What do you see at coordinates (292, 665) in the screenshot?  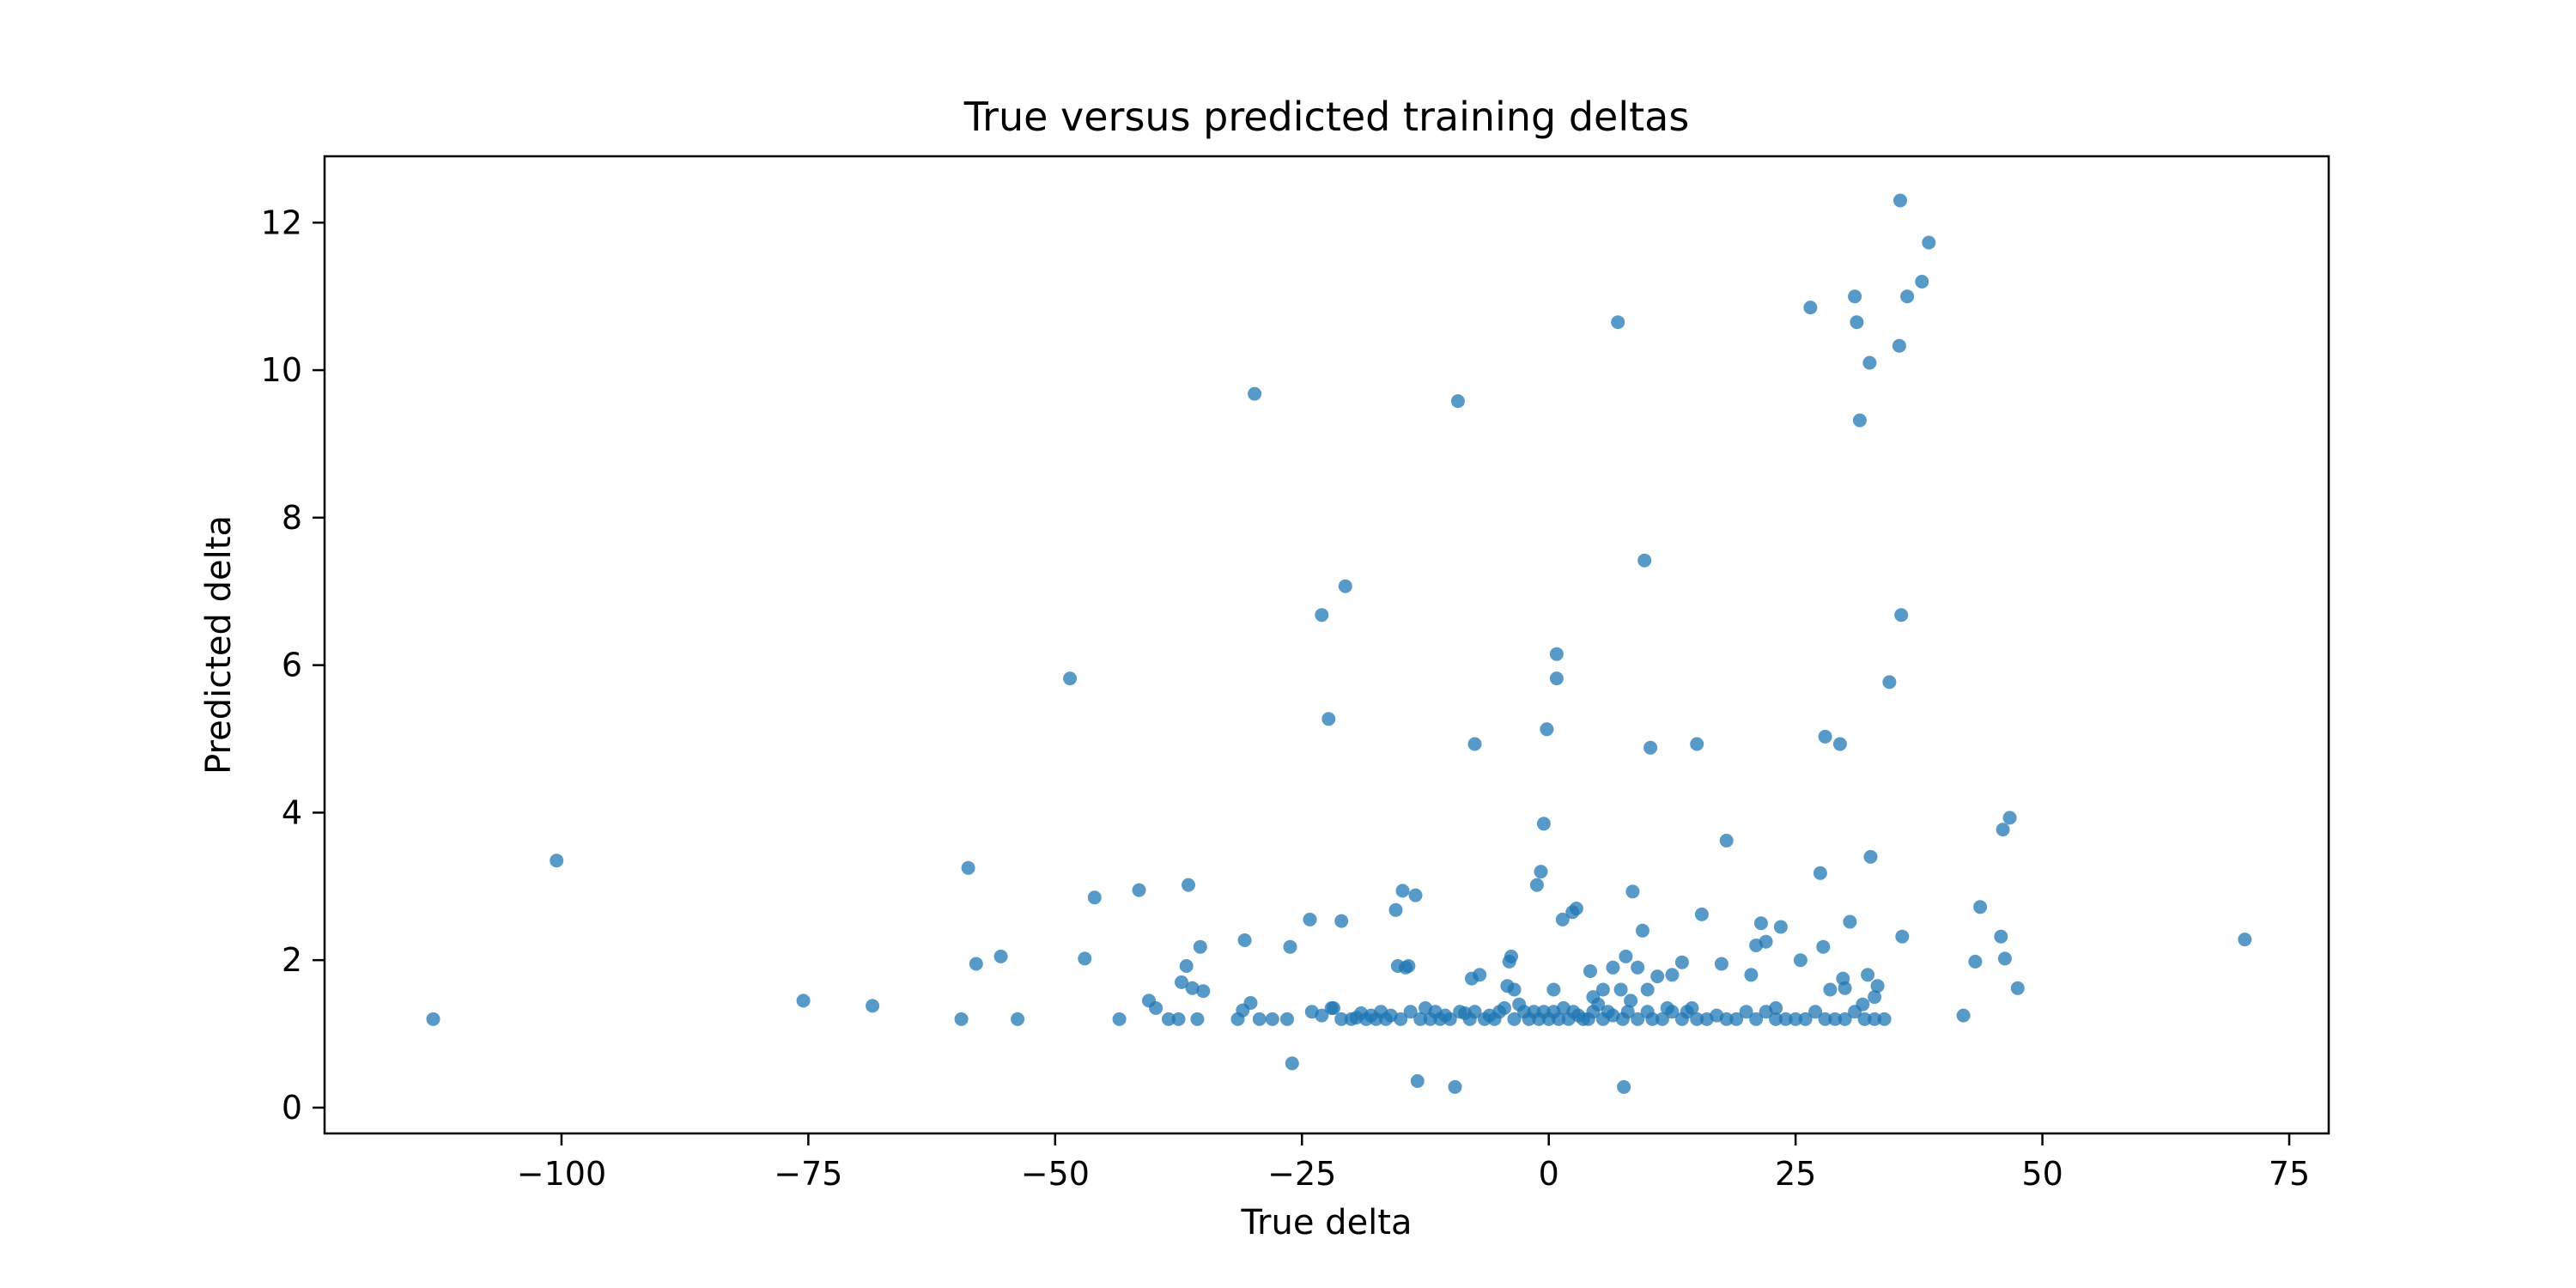 I see `y-tick-label: 6` at bounding box center [292, 665].